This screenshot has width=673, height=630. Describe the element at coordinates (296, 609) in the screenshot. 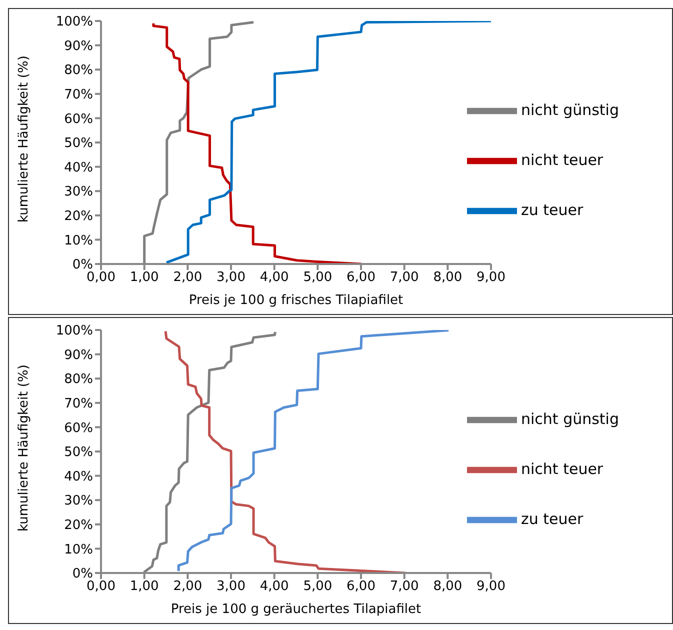

I see `x-axis-title: Preis je 100 g geräuchertes Tilapiafilet` at that location.